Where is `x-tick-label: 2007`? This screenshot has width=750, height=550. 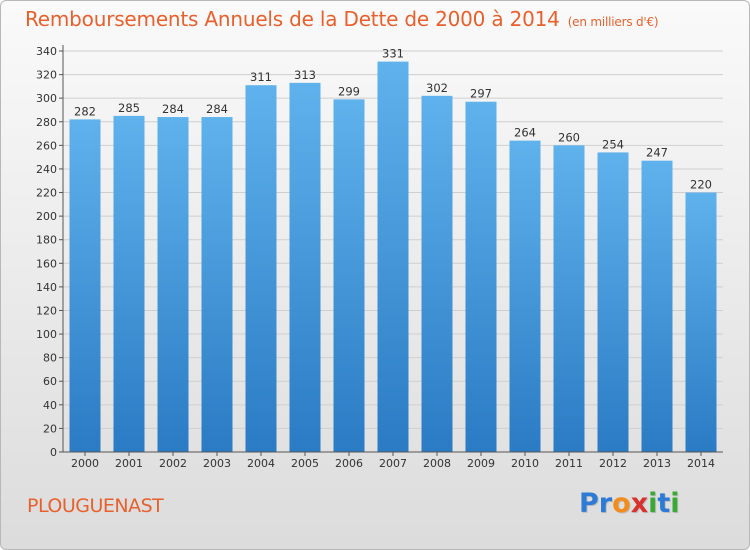 x-tick-label: 2007 is located at coordinates (393, 463).